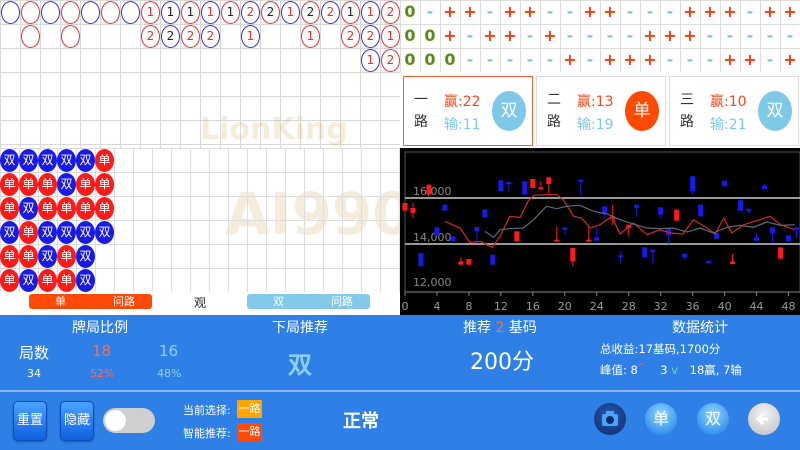 The height and width of the screenshot is (450, 800). What do you see at coordinates (90, 301) in the screenshot?
I see `ask-single-button: 单 问路` at bounding box center [90, 301].